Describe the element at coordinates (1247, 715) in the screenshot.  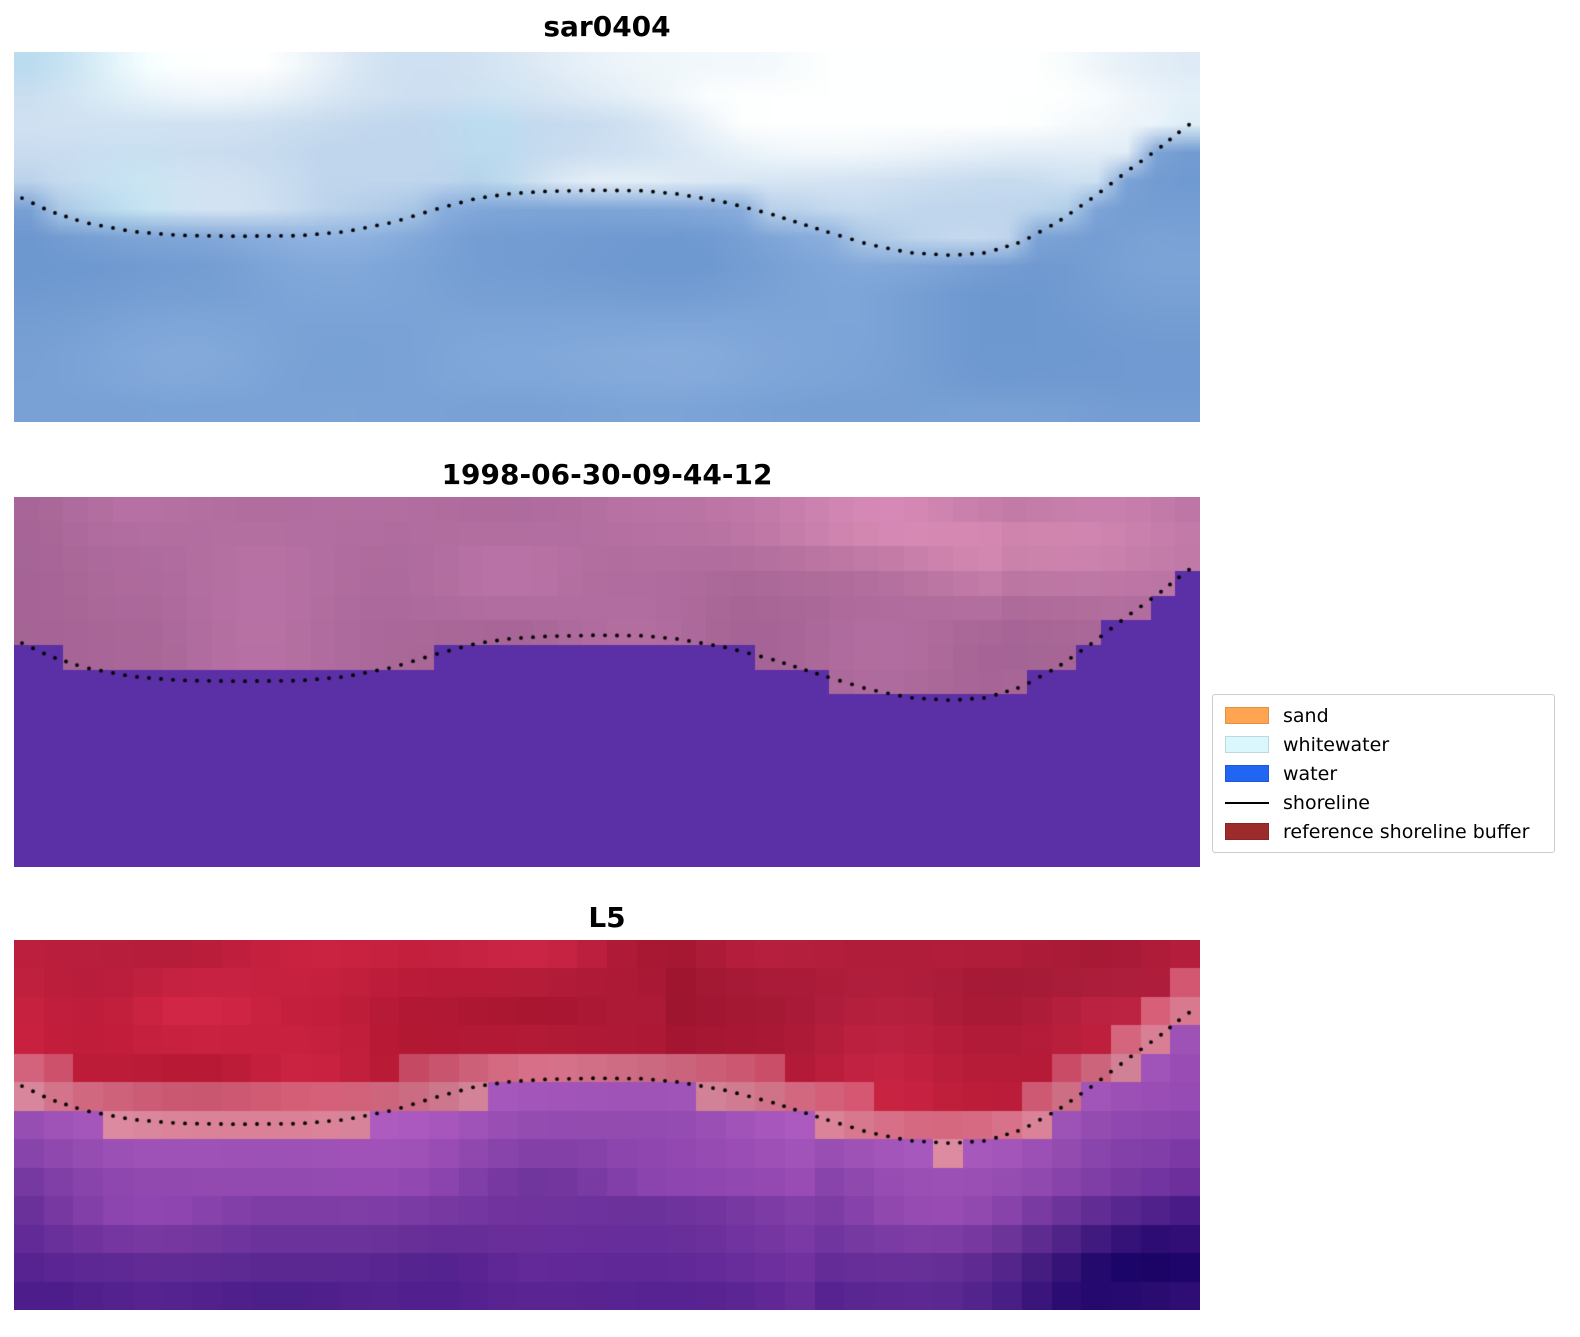
I see `sand-swatch-icon` at that location.